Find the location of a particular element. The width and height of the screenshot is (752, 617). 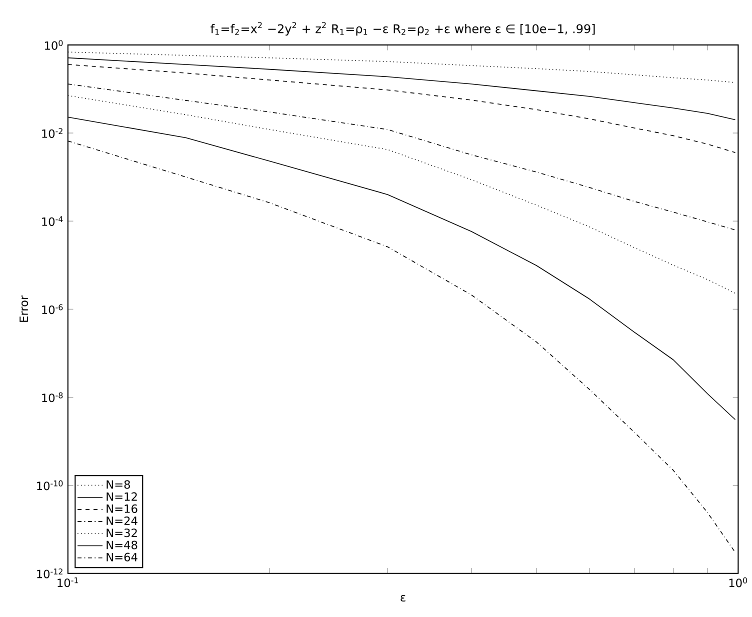

legend-label: N=16 is located at coordinates (122, 508).